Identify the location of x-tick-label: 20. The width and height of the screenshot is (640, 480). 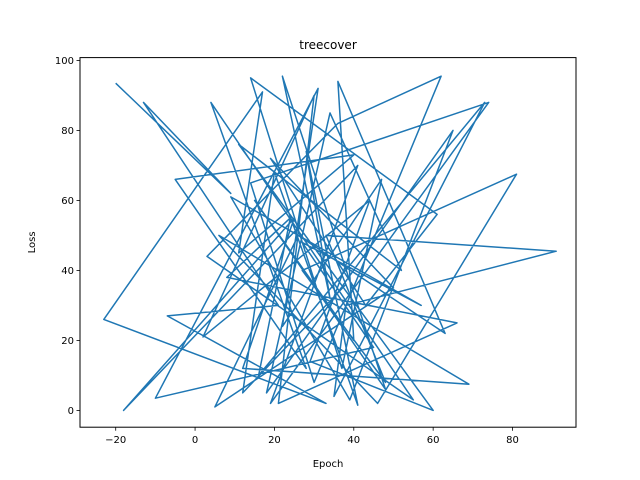
(274, 440).